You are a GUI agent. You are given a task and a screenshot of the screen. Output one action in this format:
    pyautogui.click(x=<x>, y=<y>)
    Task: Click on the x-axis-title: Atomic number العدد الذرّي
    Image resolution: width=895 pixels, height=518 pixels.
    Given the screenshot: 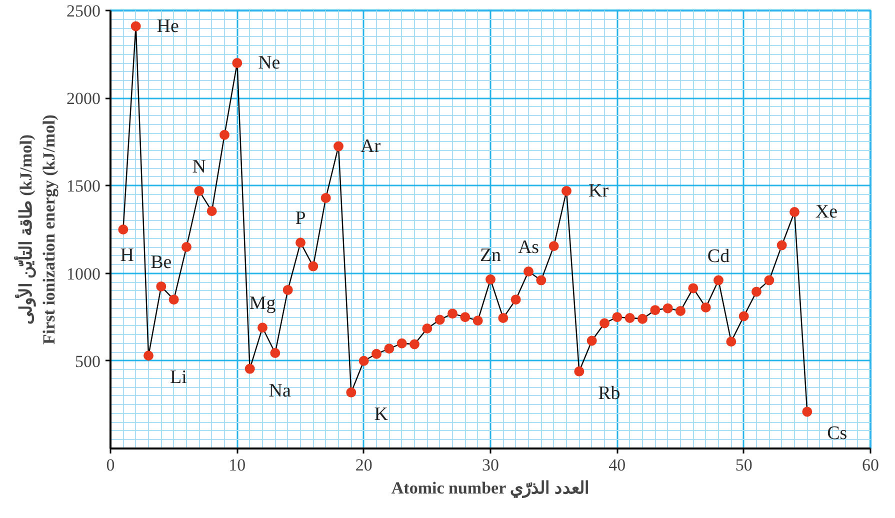 What is the action you would take?
    pyautogui.click(x=490, y=488)
    